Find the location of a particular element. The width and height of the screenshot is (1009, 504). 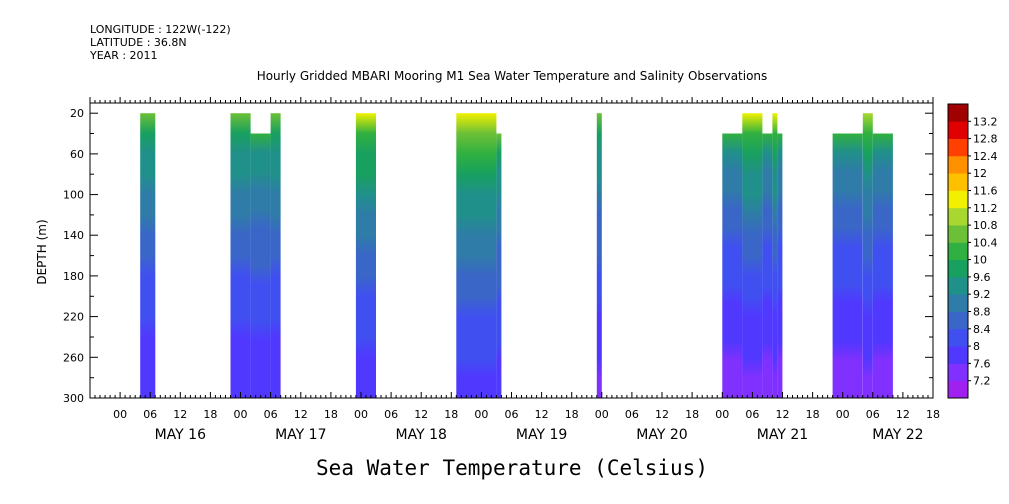

day-label: MAY 18 is located at coordinates (421, 435).